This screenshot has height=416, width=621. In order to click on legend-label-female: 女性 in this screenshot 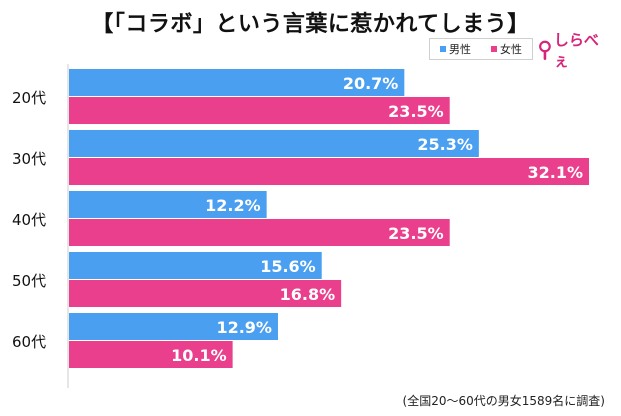, I will do `click(511, 49)`.